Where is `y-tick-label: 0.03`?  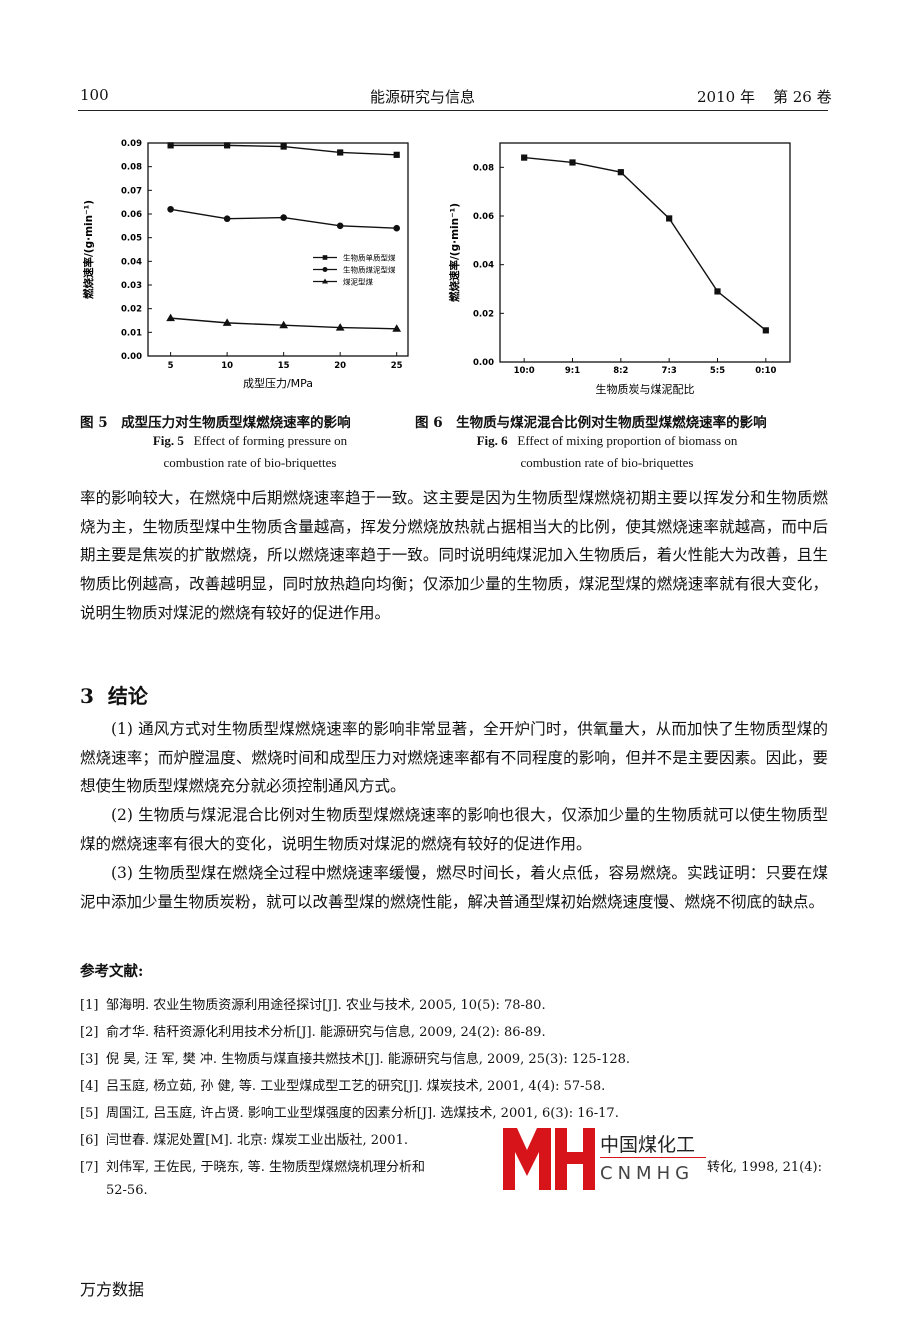
y-tick-label: 0.03 is located at coordinates (131, 286).